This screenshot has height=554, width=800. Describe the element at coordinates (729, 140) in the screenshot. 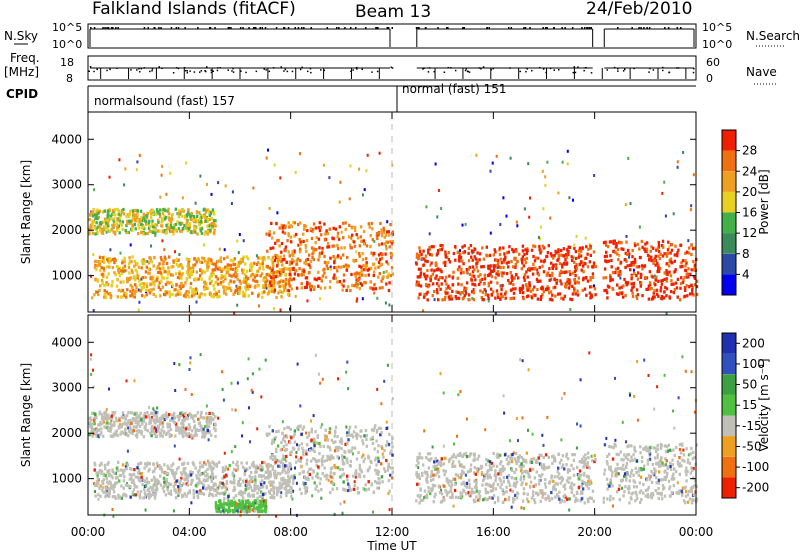

I see `colorbar-swatch` at that location.